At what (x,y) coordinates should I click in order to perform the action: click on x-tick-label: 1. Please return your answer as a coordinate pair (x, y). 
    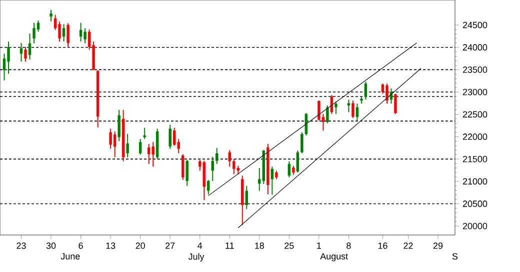
    Looking at the image, I should click on (319, 245).